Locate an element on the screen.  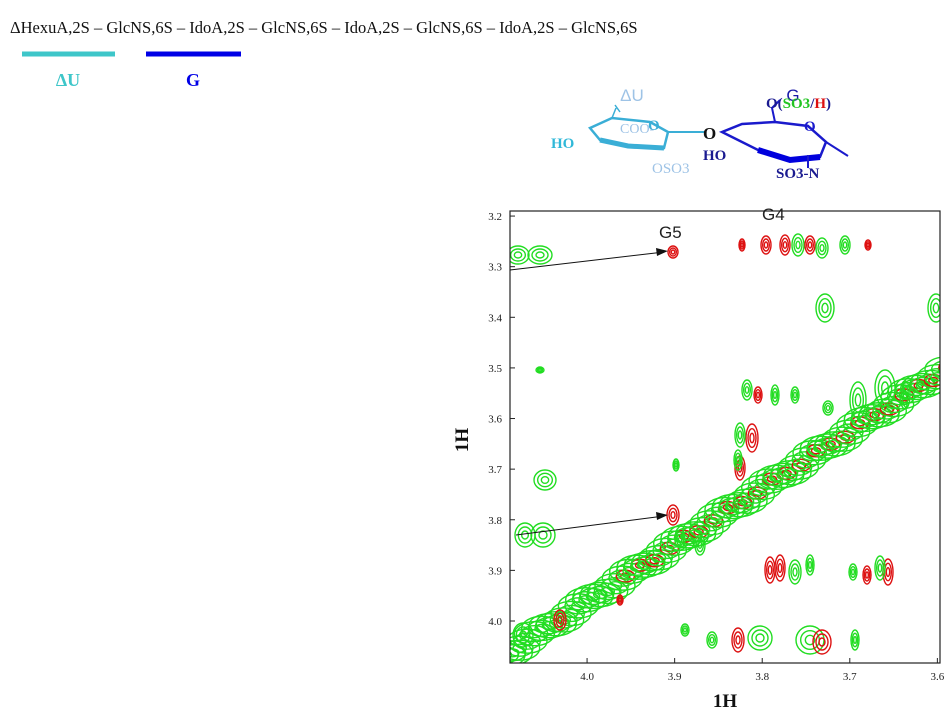
legend-label: ΔU is located at coordinates (68, 80).